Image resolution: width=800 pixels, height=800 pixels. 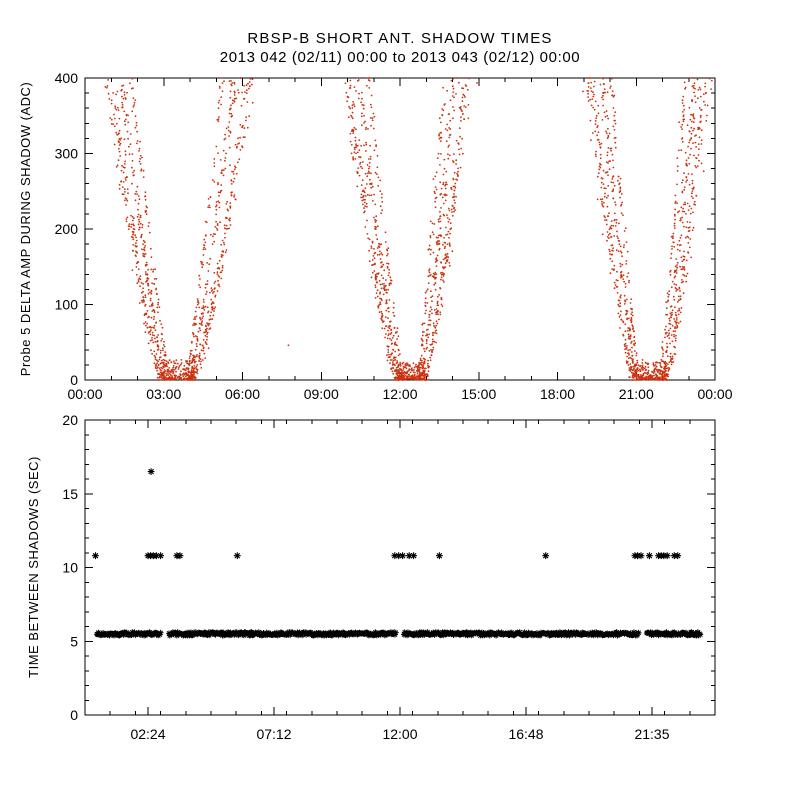 I want to click on elevated-interval-markers, so click(x=387, y=514).